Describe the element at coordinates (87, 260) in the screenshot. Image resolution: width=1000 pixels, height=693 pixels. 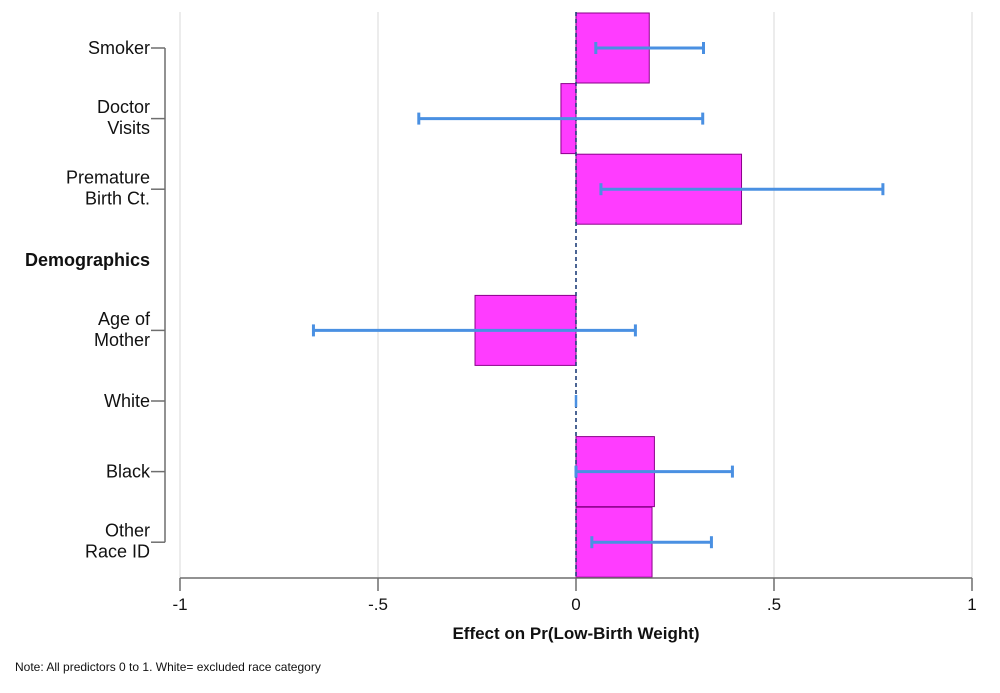
I see `y-label-header: Demographics` at that location.